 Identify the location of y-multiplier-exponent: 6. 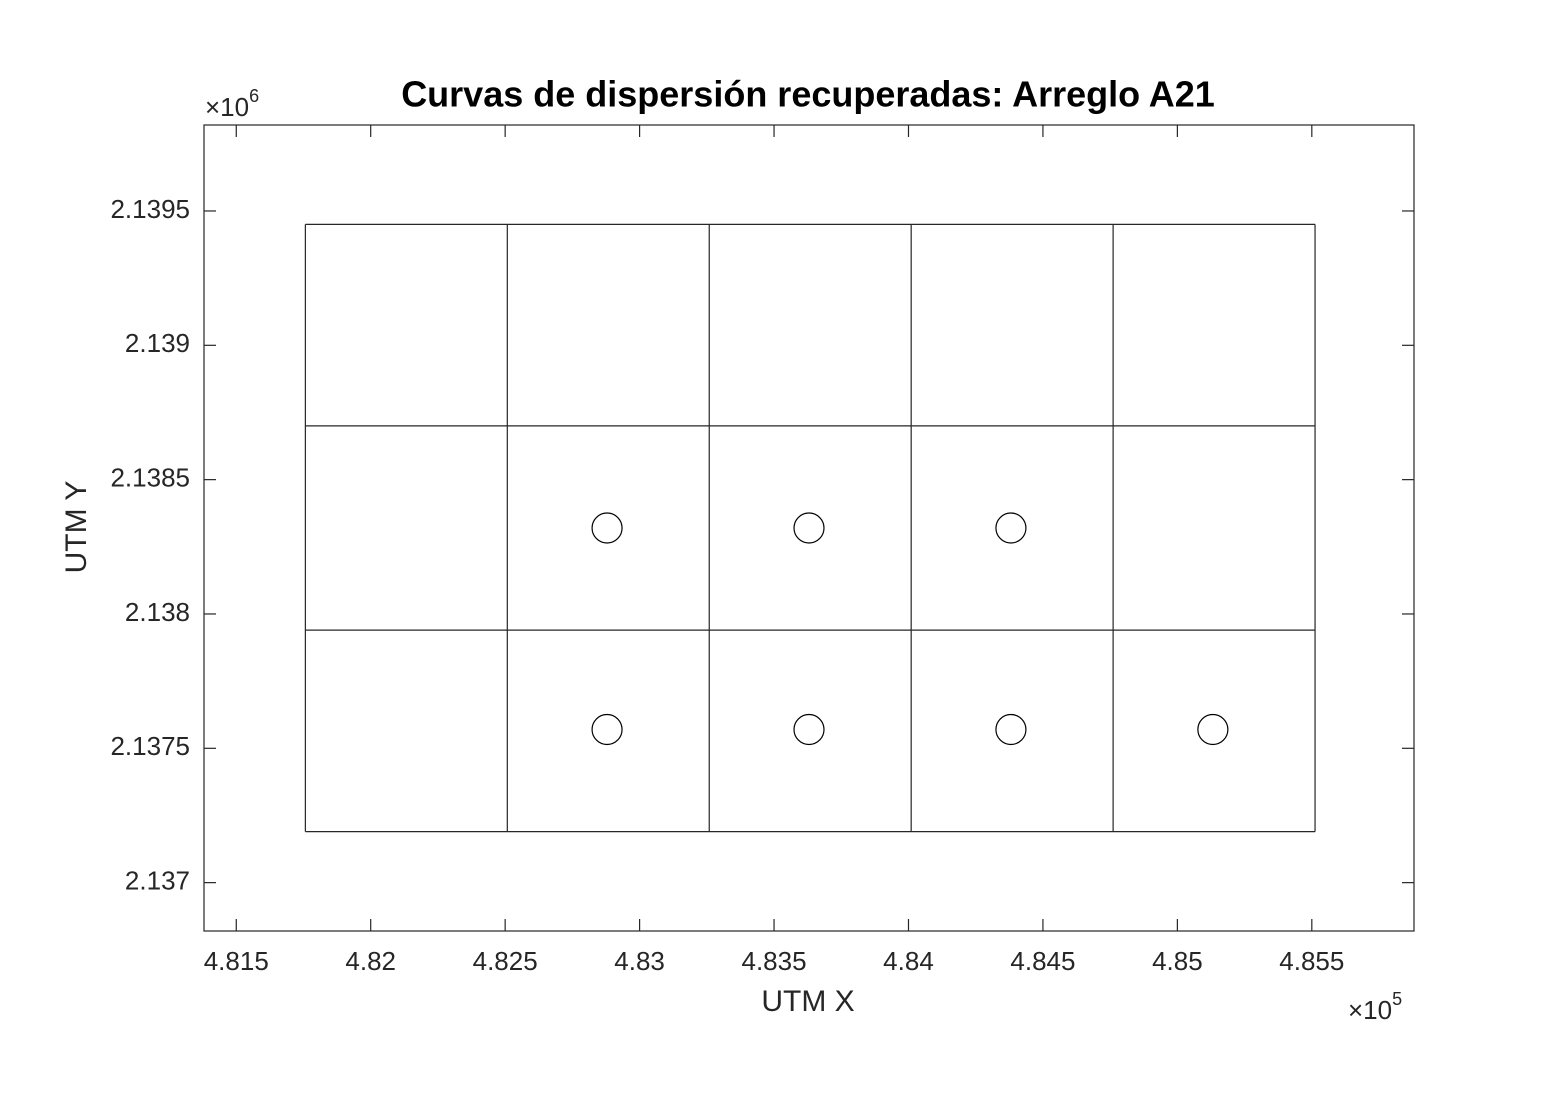
(254, 96).